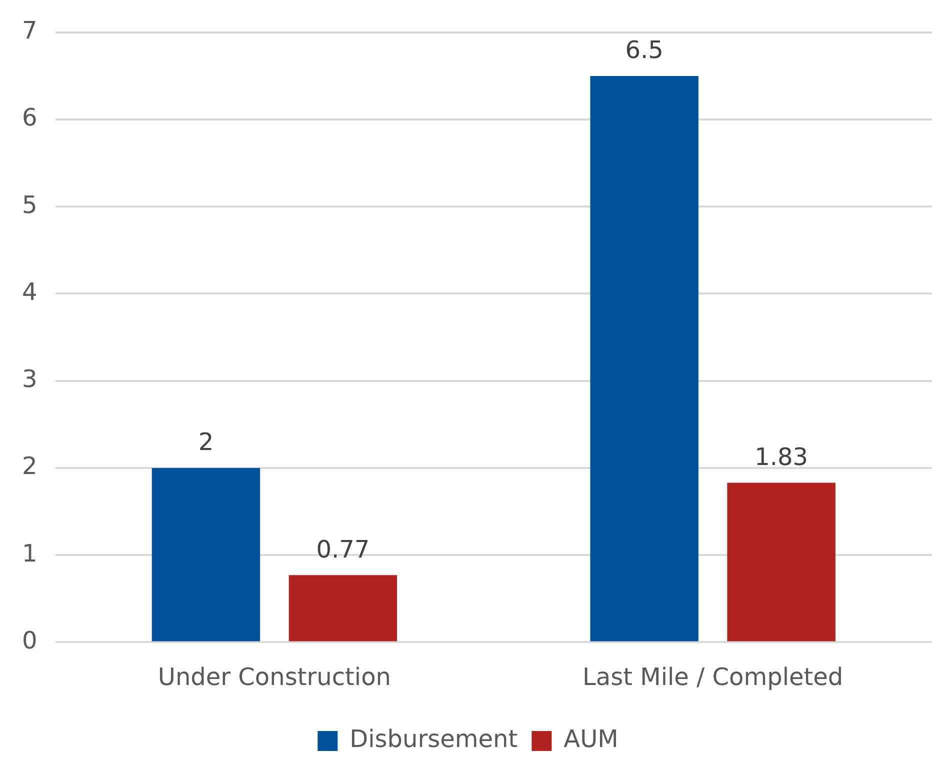 The height and width of the screenshot is (769, 938). I want to click on y-tick-label: 3, so click(30, 379).